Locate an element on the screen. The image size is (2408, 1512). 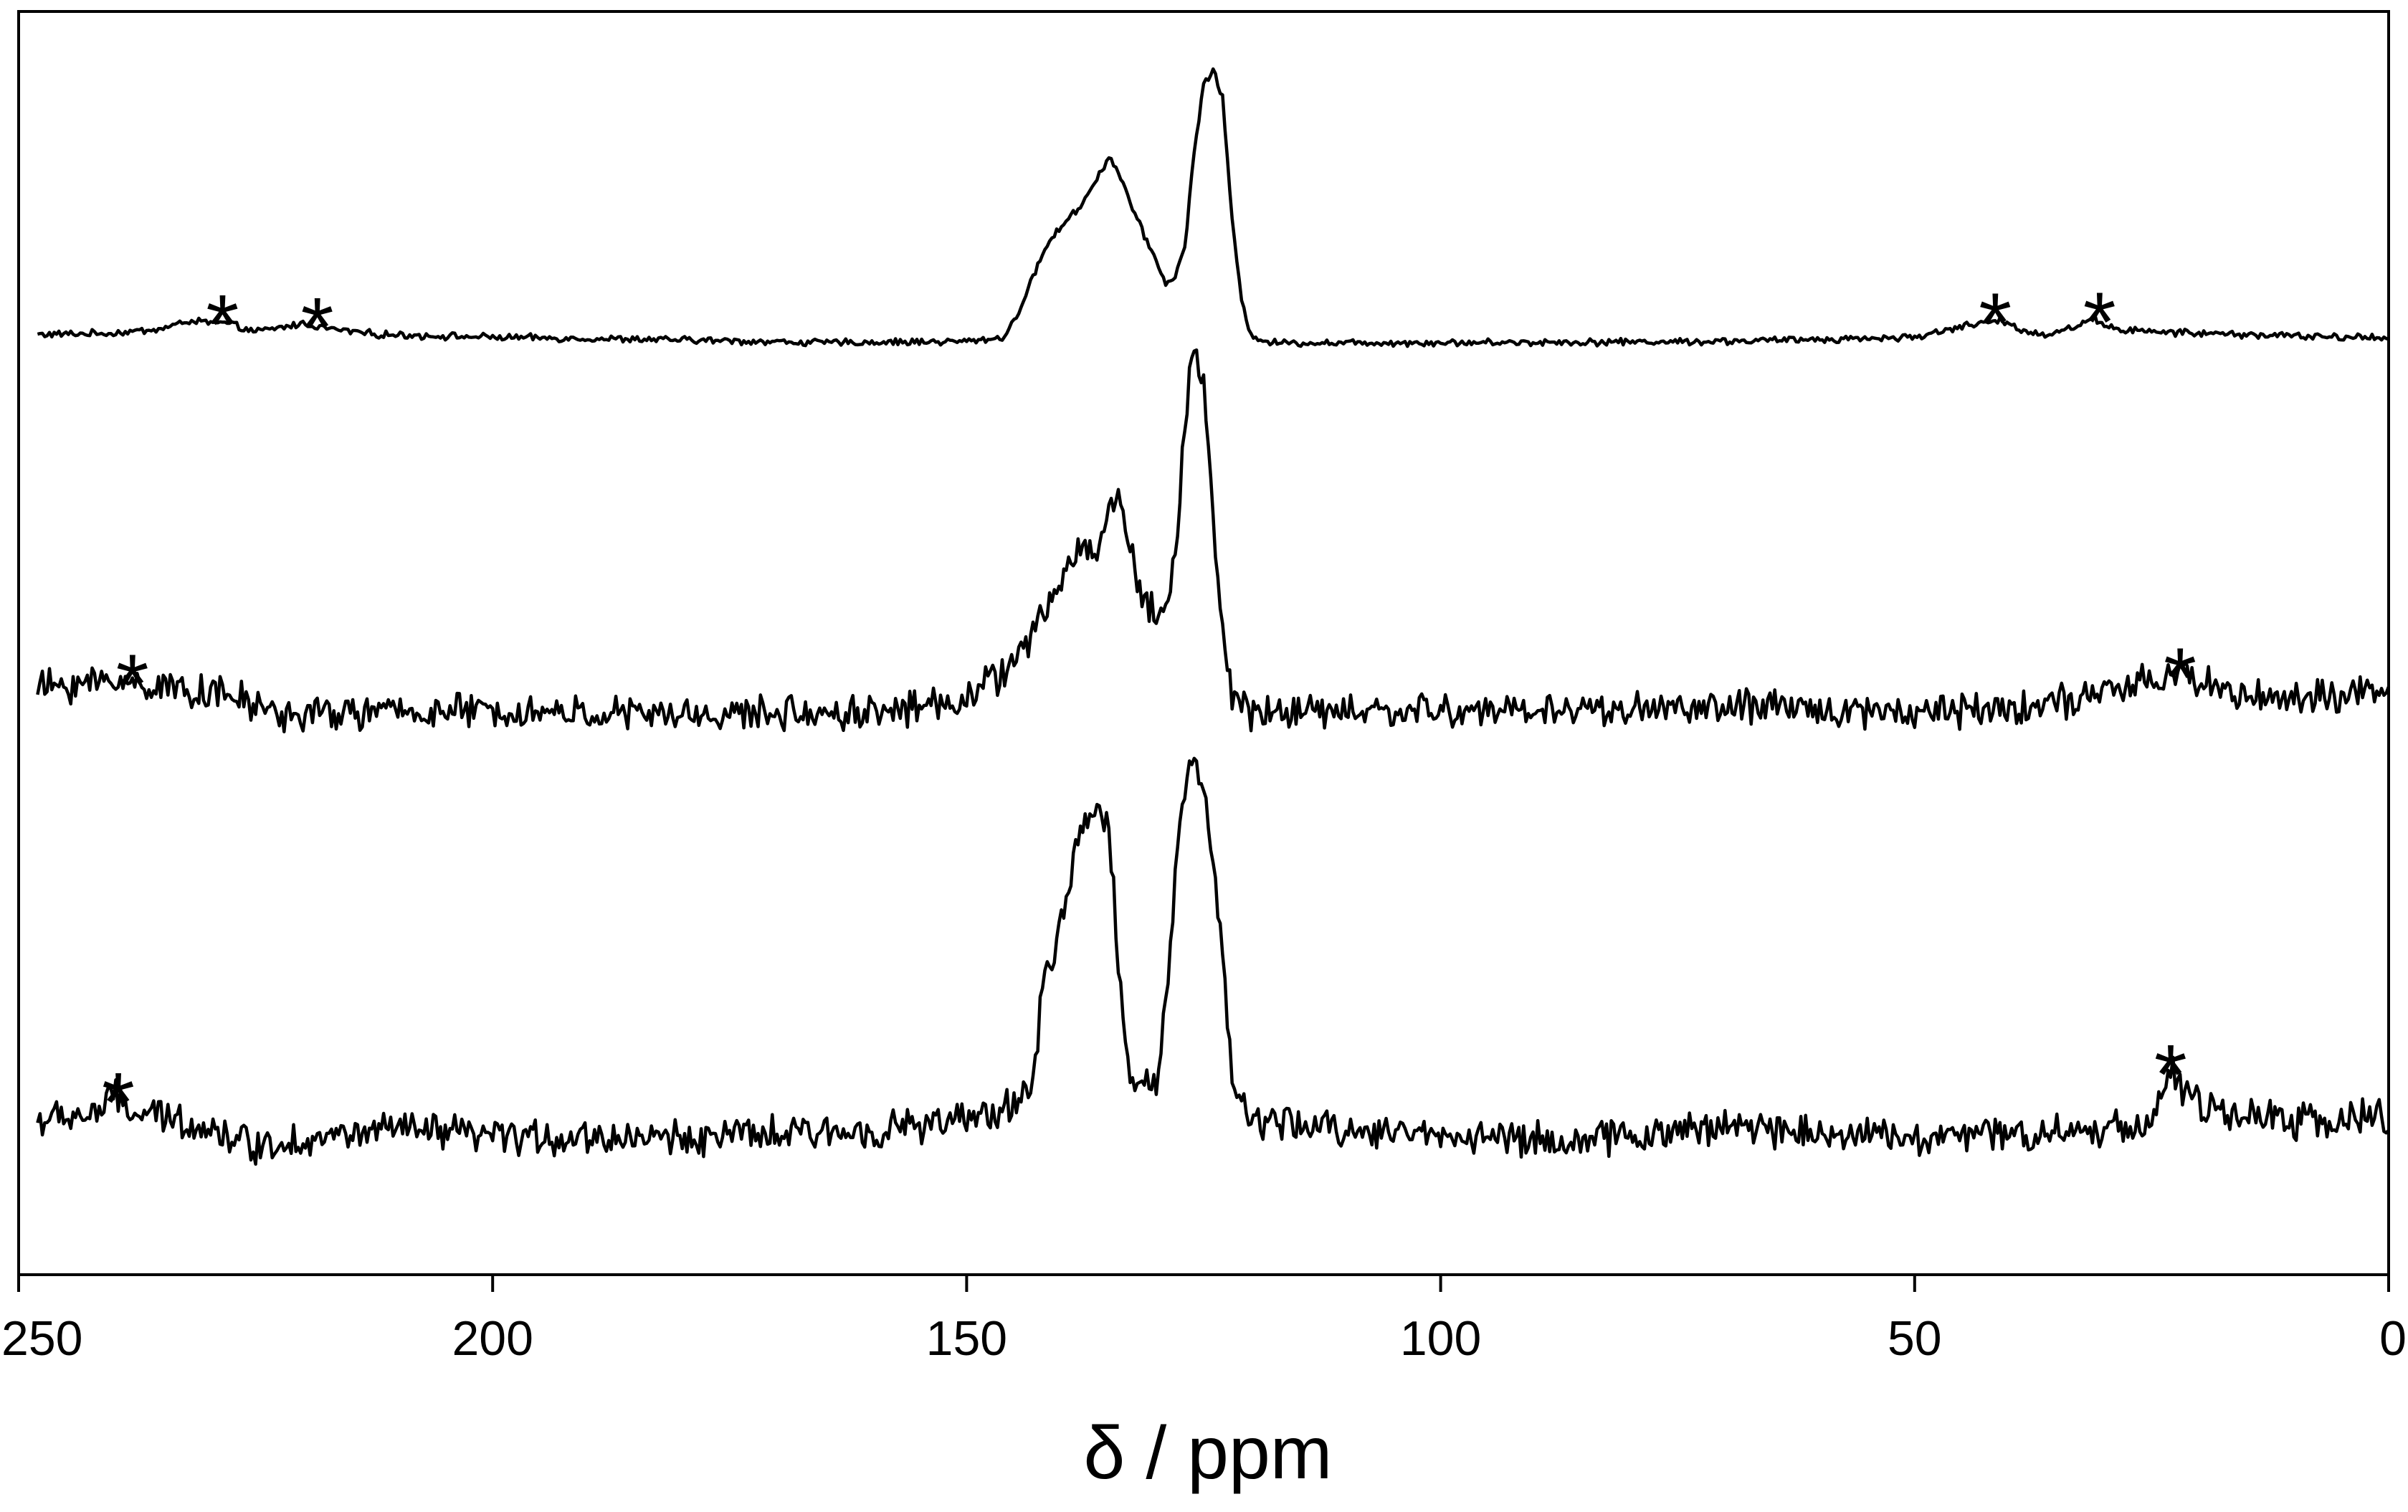
x-axis-tick-labels: 250 200 150 100 50 0 is located at coordinates (1204, 1338).